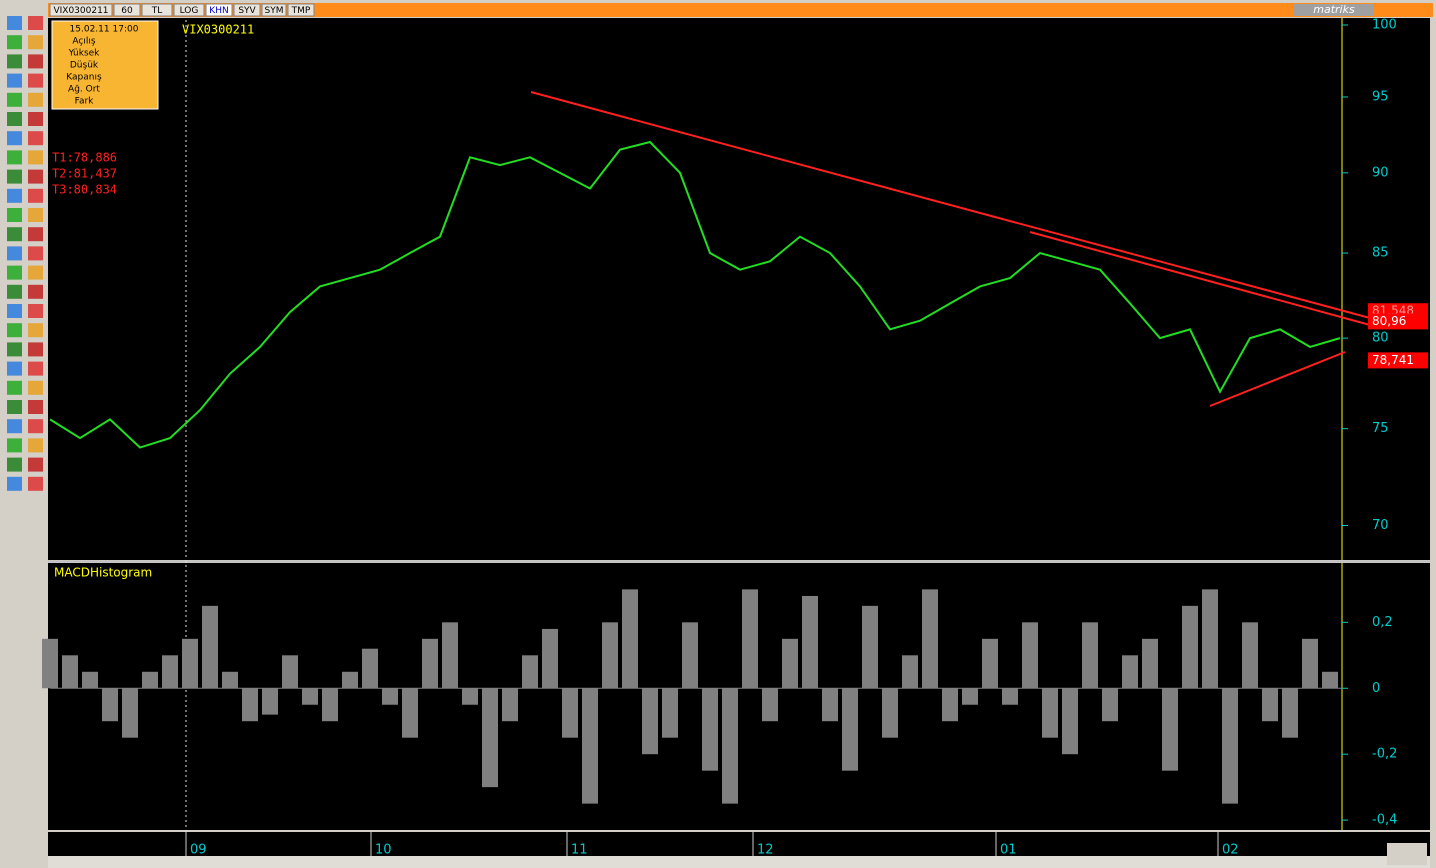 This screenshot has height=868, width=1436. I want to click on info-field: Yüksek, so click(84, 54).